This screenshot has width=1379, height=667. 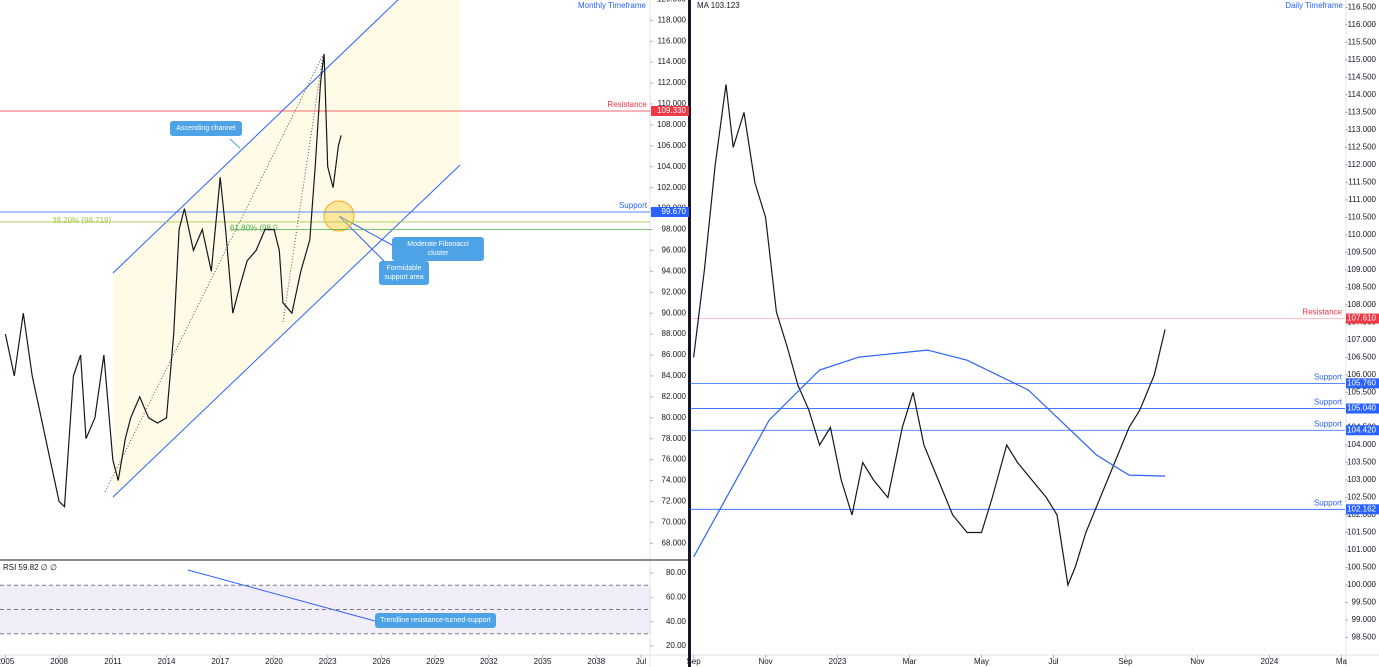 I want to click on y-tick-label: 101.500, so click(x=1361, y=532).